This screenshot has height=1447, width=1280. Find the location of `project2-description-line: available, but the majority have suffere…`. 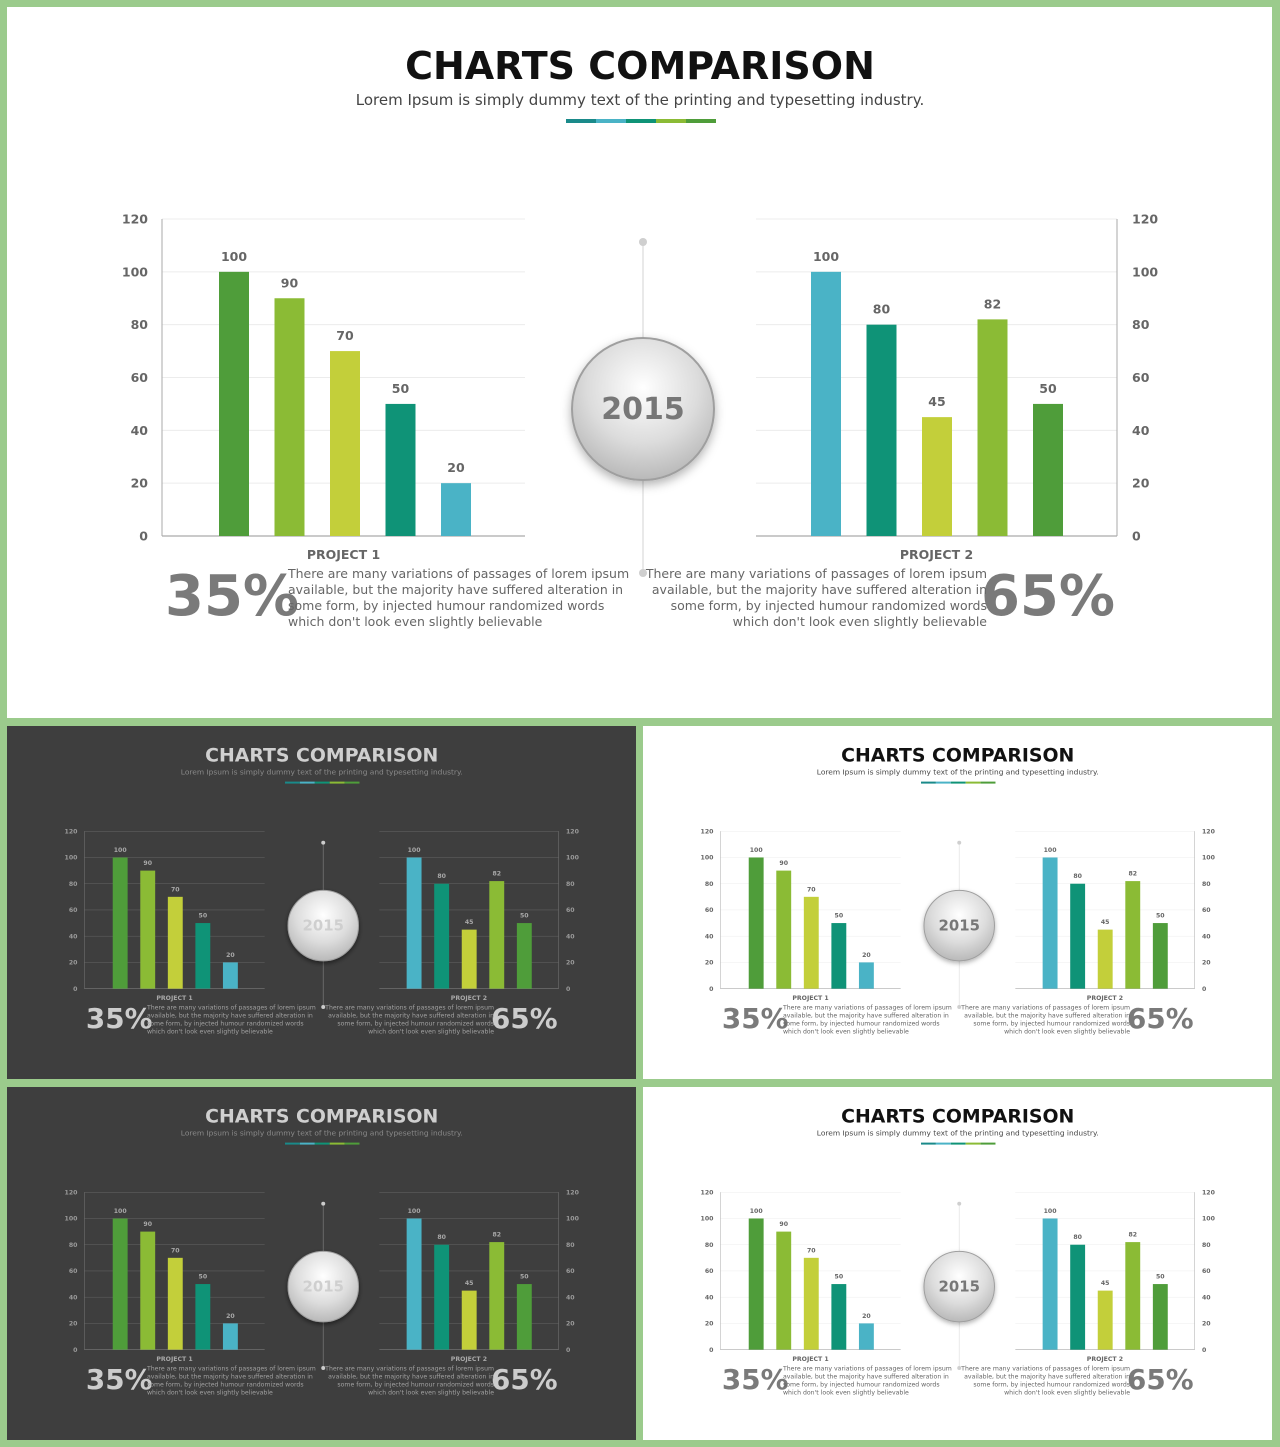

project2-description-line: available, but the majority have suffere… is located at coordinates (411, 1376).